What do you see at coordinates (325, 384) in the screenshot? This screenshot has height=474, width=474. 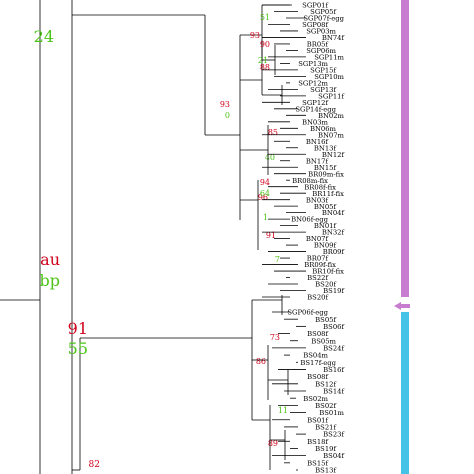 I see `taxon-label: BS12f` at bounding box center [325, 384].